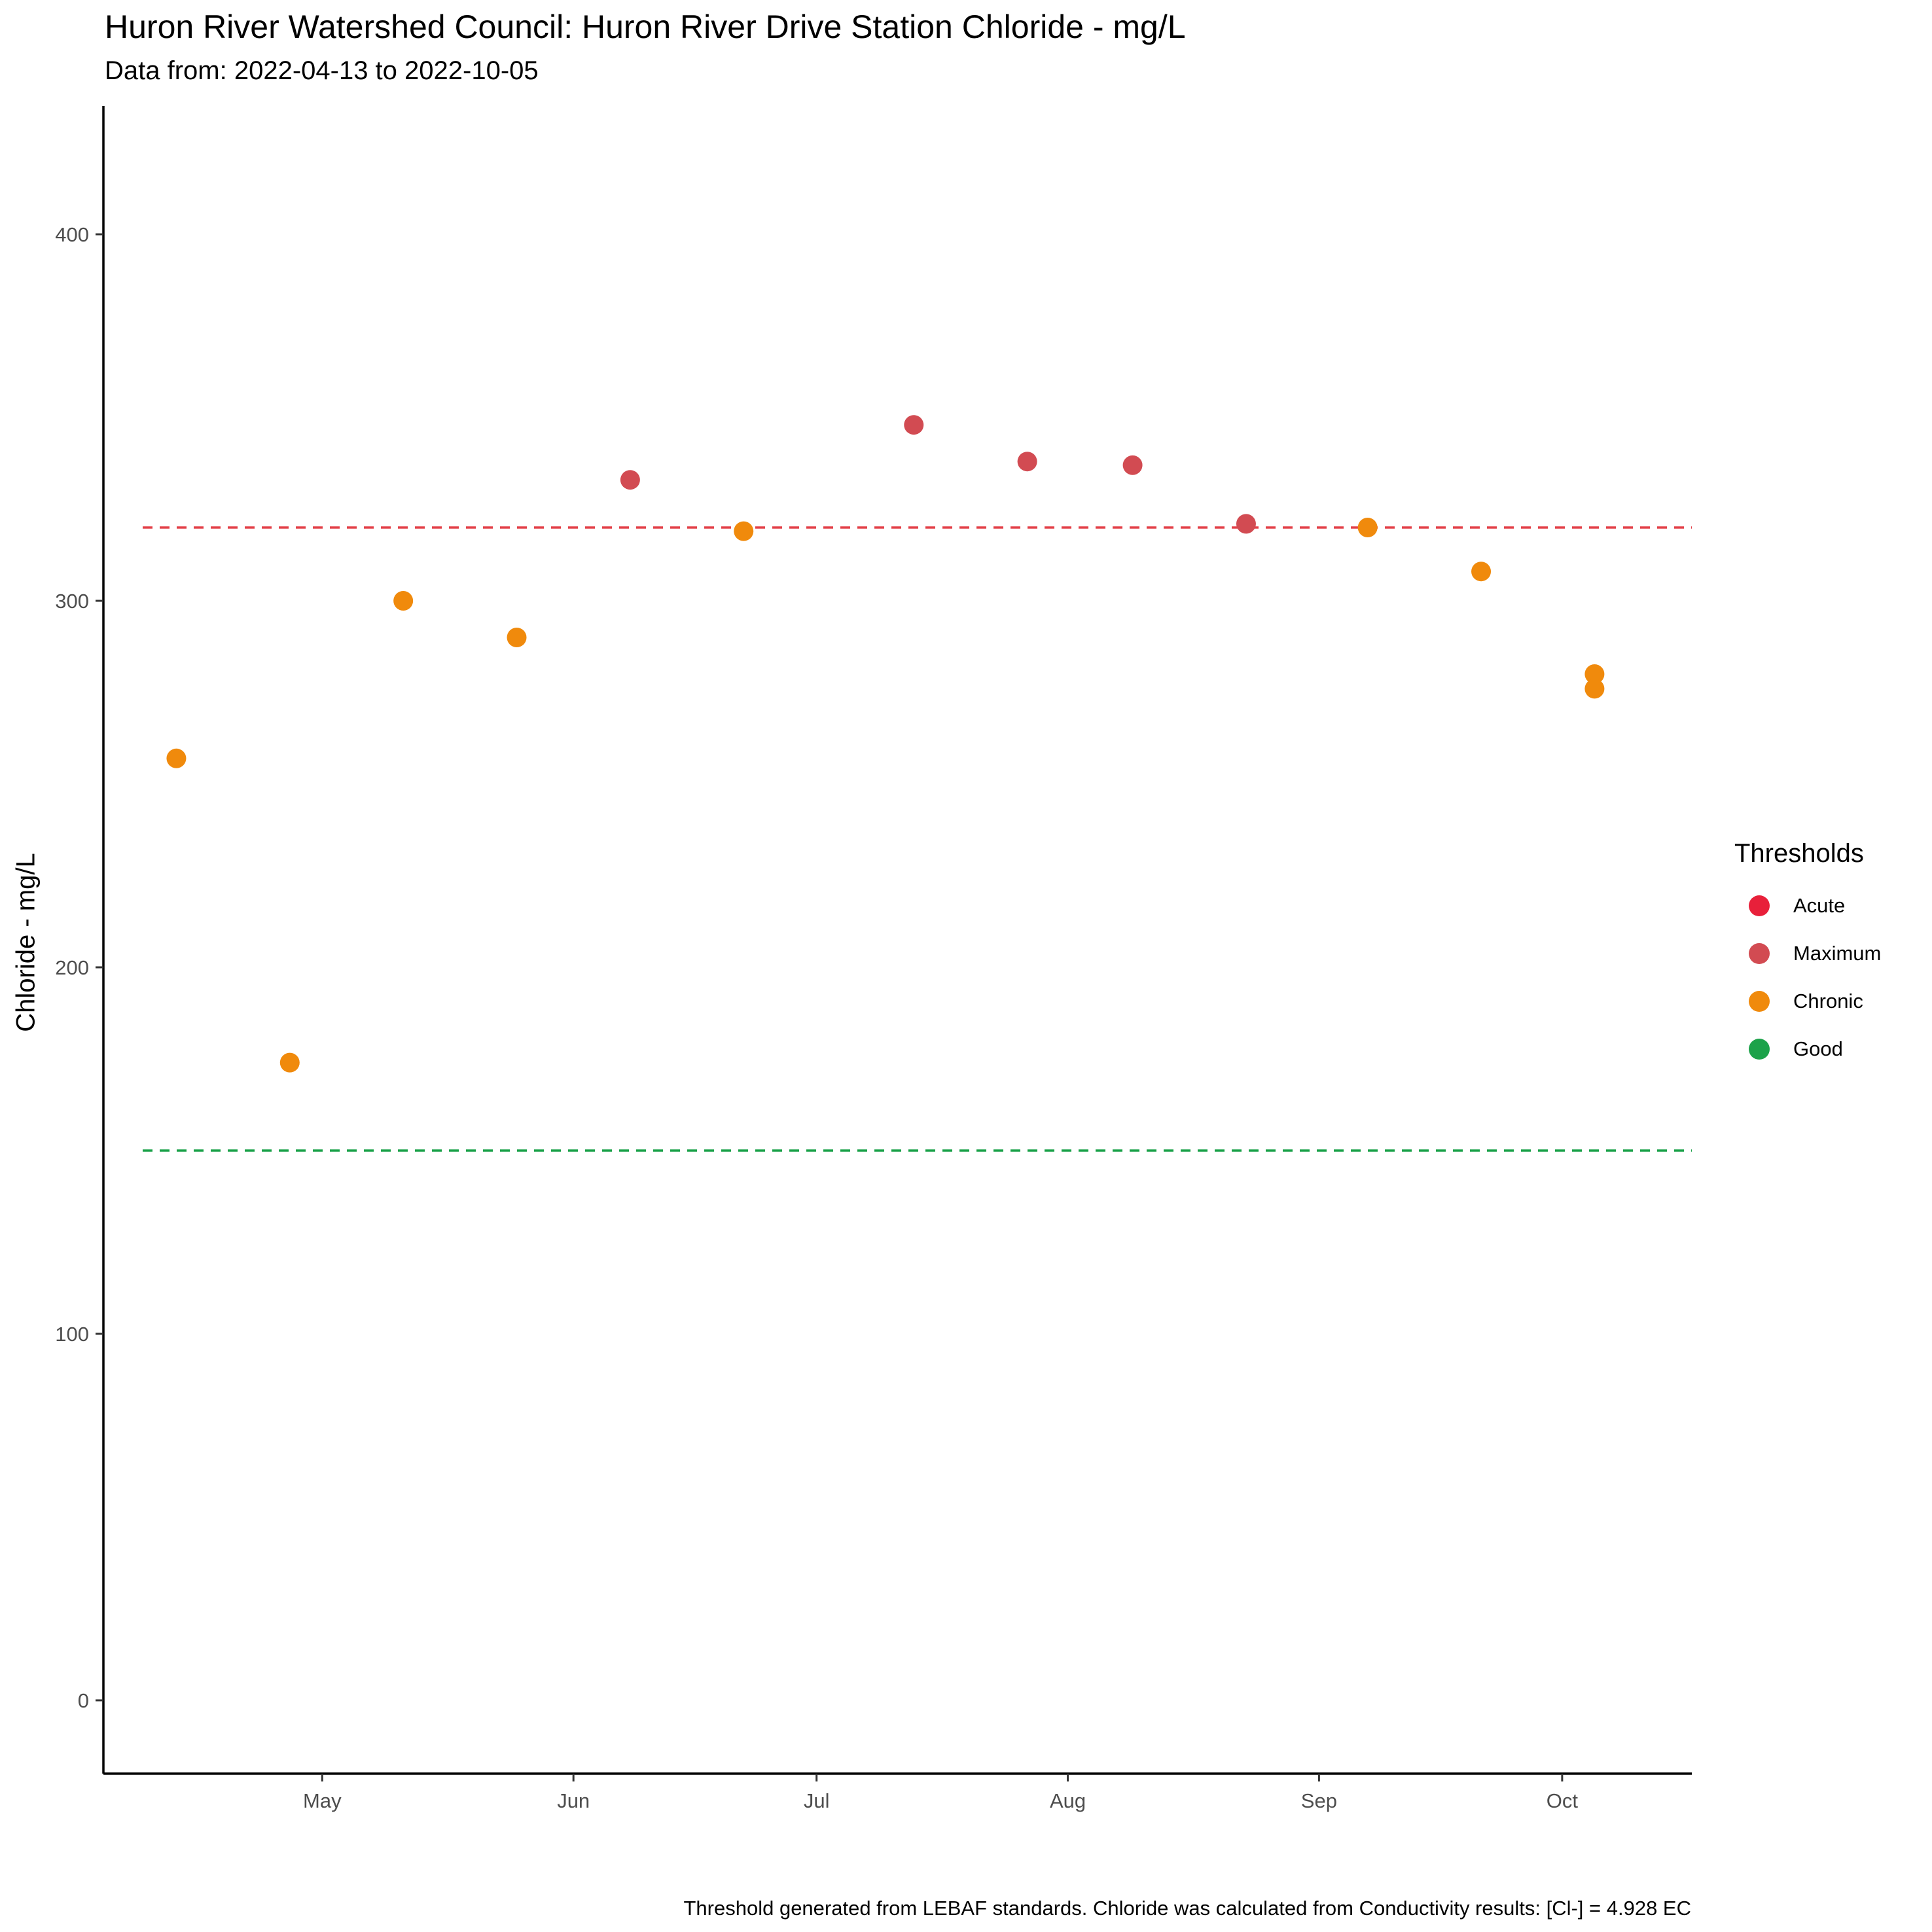  Describe the element at coordinates (1068, 1800) in the screenshot. I see `x-tick-label: Aug` at that location.